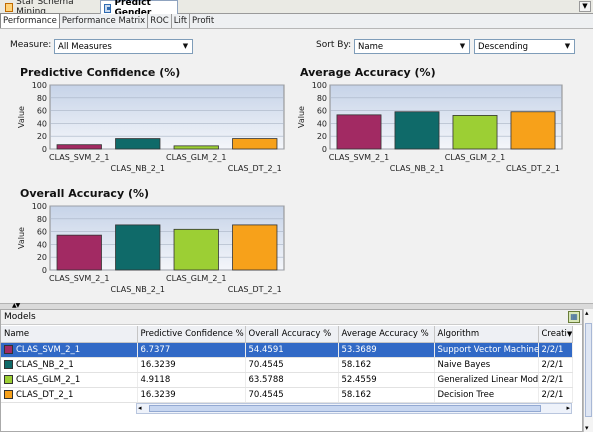  Describe the element at coordinates (191, 365) in the screenshot. I see `cell-predictive-confidence: 16.3239` at that location.